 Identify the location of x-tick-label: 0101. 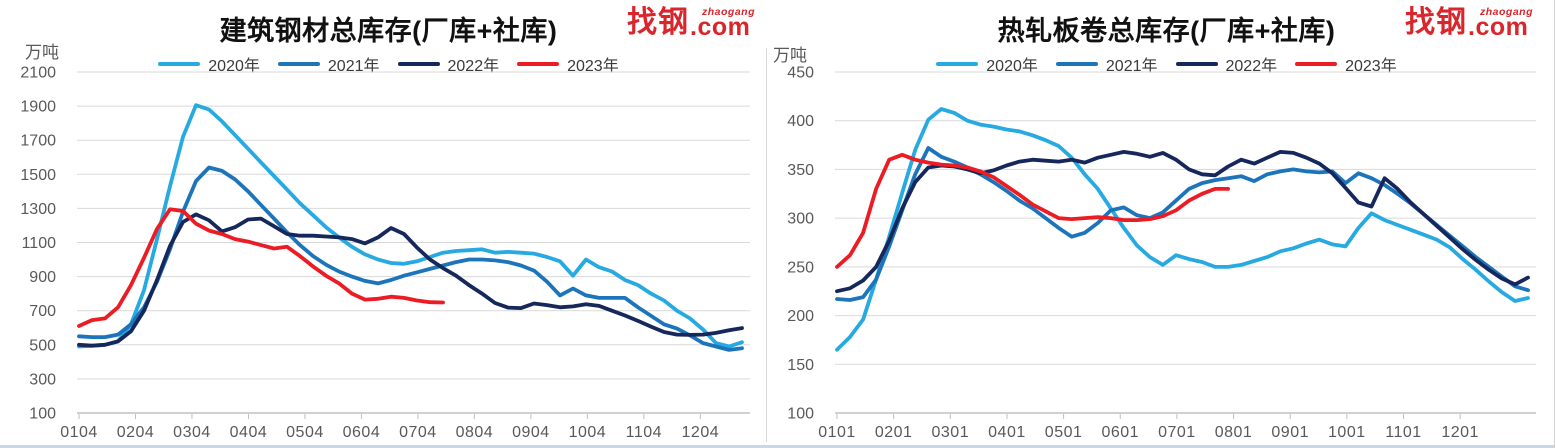
(837, 432).